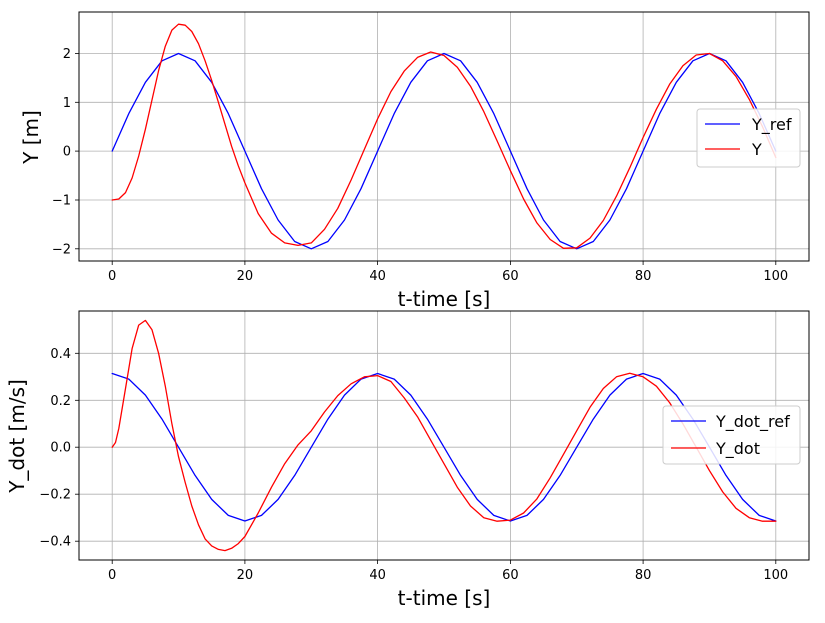  Describe the element at coordinates (61, 249) in the screenshot. I see `y-tick-label: −2` at that location.